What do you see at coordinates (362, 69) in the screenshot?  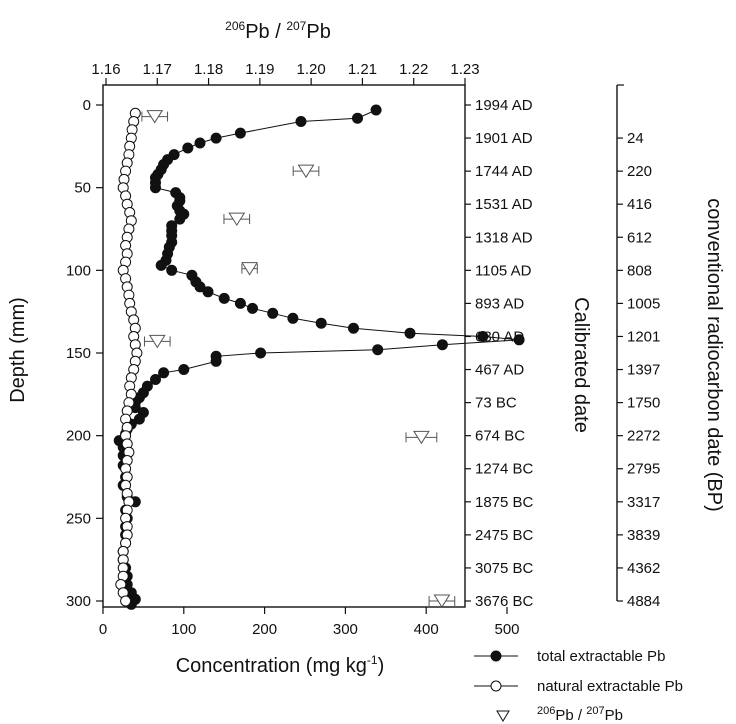 I see `x2-tick-label: 1.21` at bounding box center [362, 69].